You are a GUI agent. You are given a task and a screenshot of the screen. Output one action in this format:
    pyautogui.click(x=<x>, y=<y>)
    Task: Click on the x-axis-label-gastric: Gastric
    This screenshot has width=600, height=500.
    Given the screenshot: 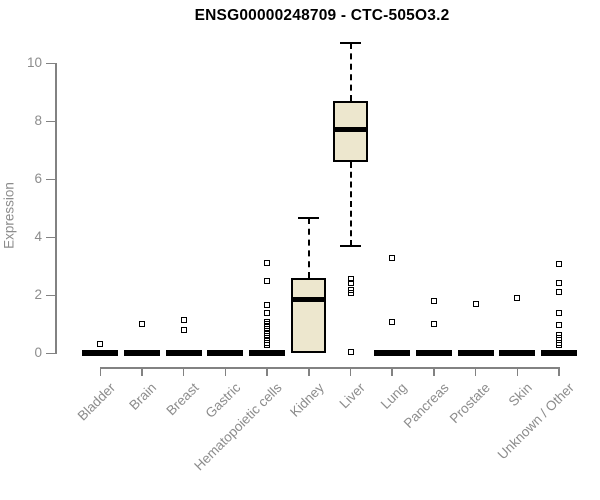 What is the action you would take?
    pyautogui.click(x=223, y=400)
    